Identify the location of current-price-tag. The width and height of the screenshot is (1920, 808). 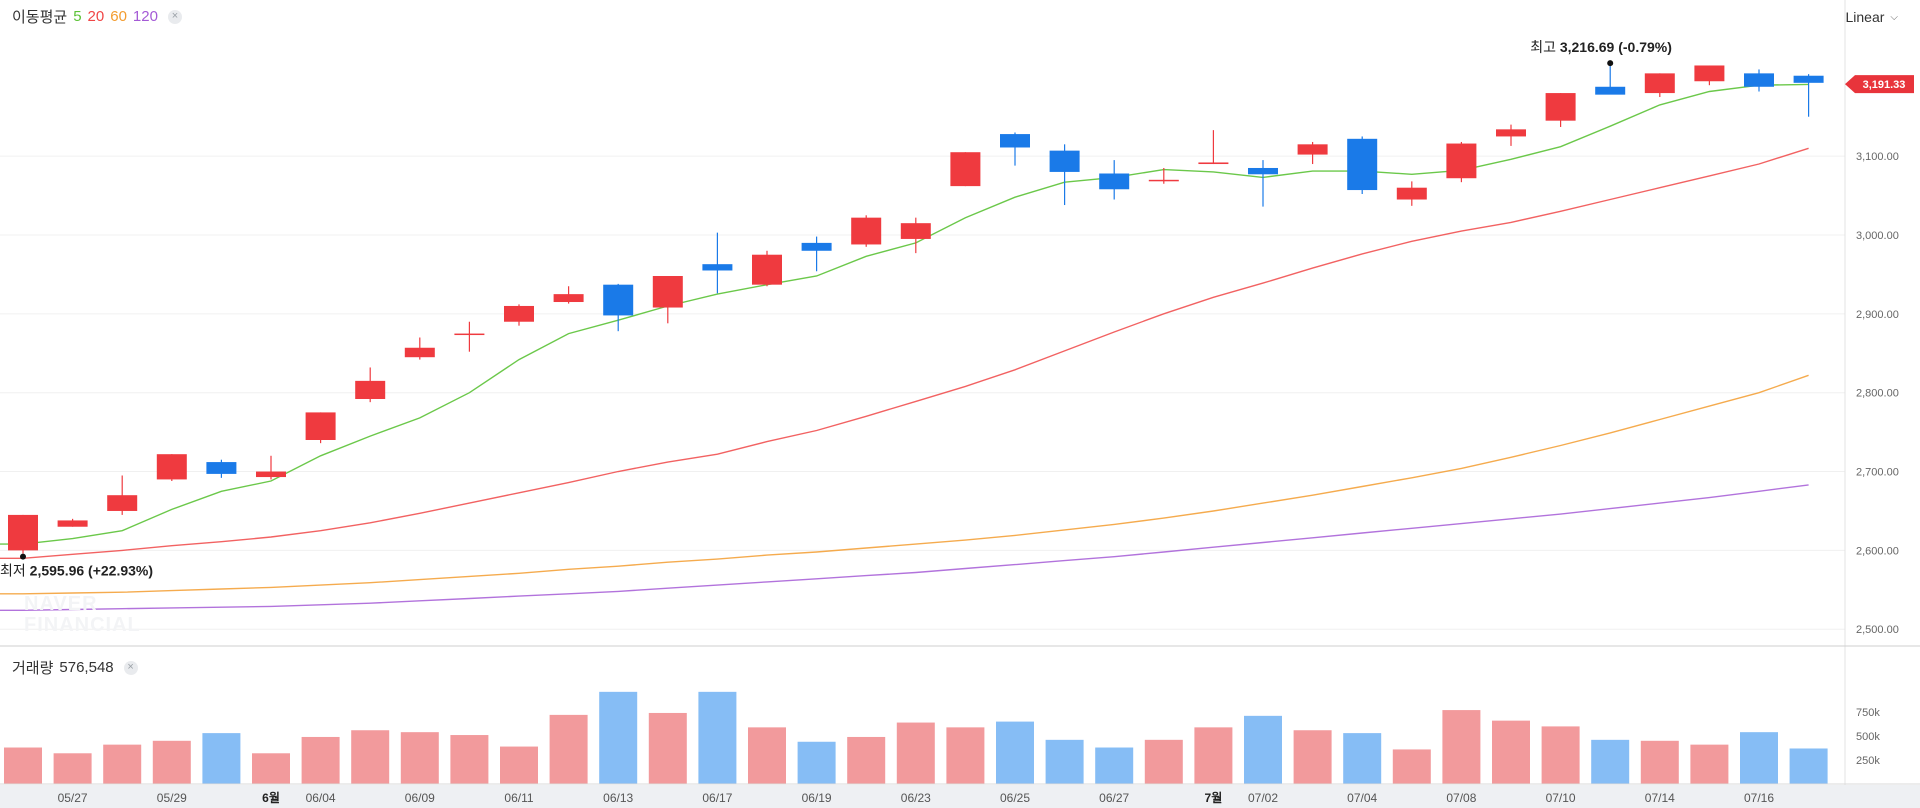
(1879, 84).